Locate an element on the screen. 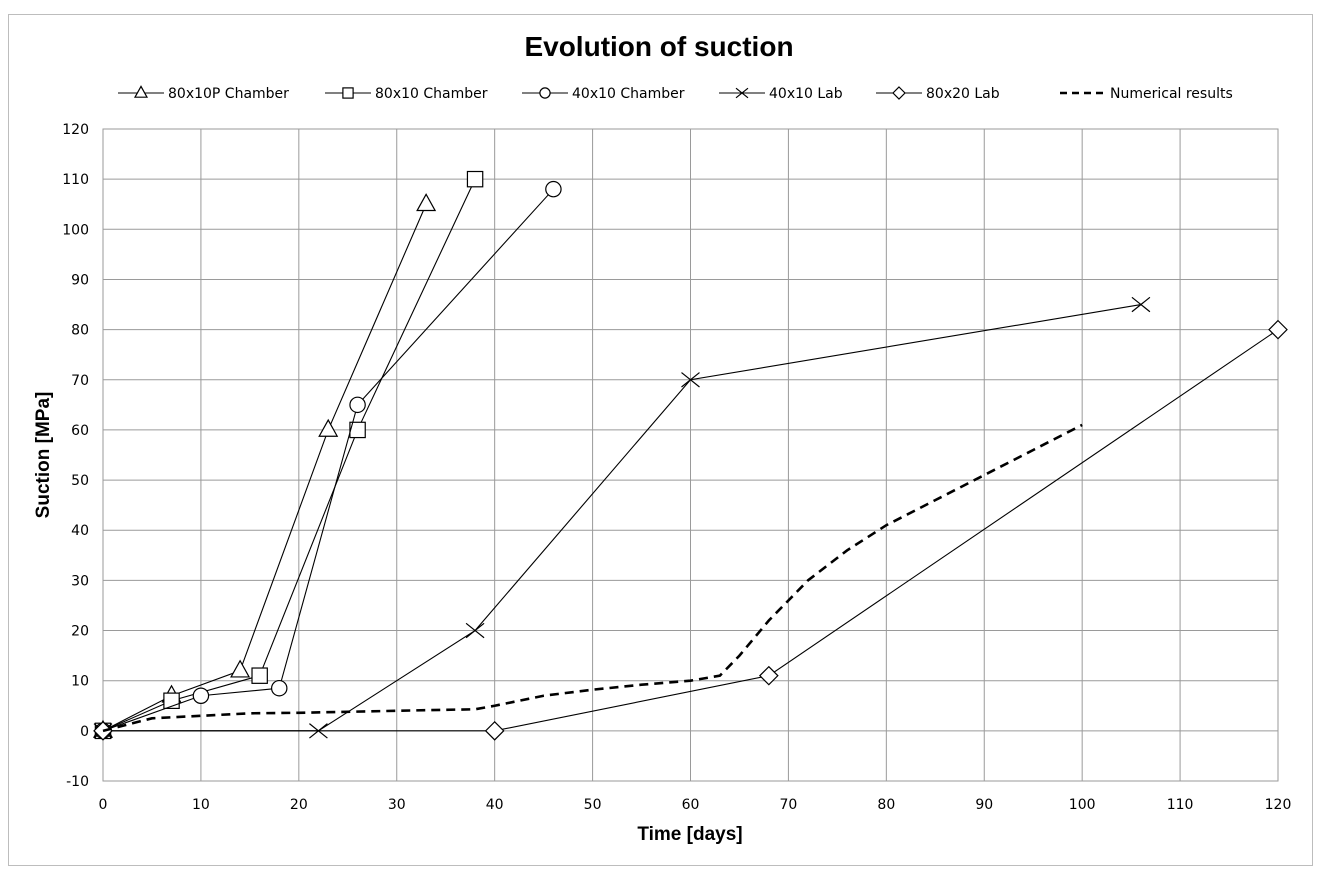 This screenshot has width=1327, height=881. x-tick-label: 40 is located at coordinates (495, 805).